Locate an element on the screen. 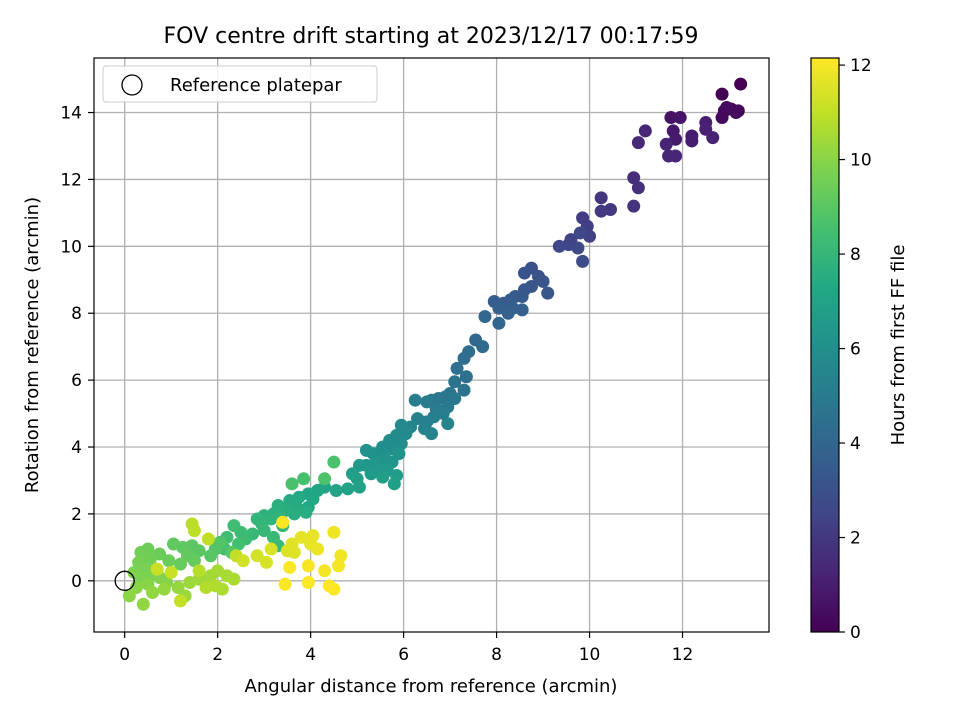 The width and height of the screenshot is (960, 720). x-tick-label: 0 is located at coordinates (124, 655).